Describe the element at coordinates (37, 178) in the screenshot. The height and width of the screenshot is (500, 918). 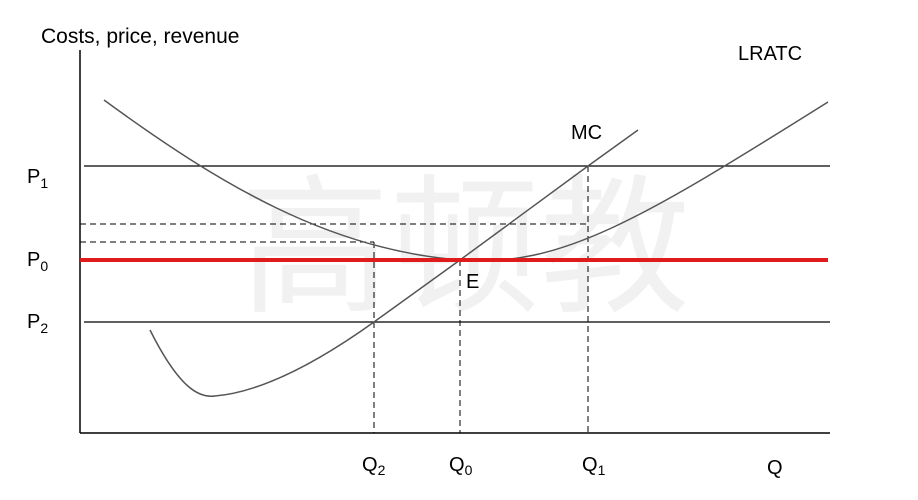
I see `tick-label-p1: P1` at that location.